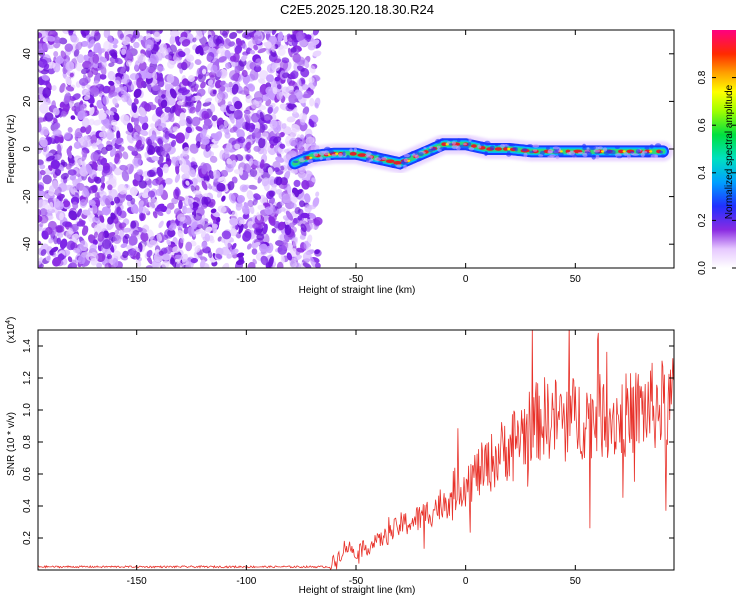 Image resolution: width=750 pixels, height=605 pixels. Describe the element at coordinates (716, 172) in the screenshot. I see `colorbar-ticks: 0.0 0.2 0.4 0.6 0.8` at that location.